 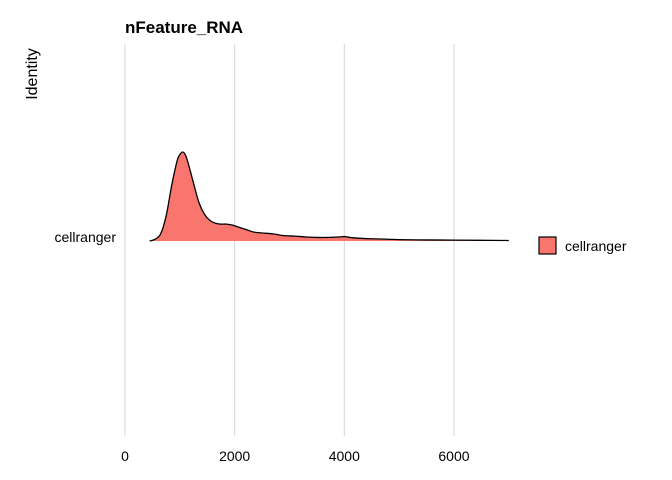 I want to click on ridge-fill-cellranger, so click(x=329, y=196).